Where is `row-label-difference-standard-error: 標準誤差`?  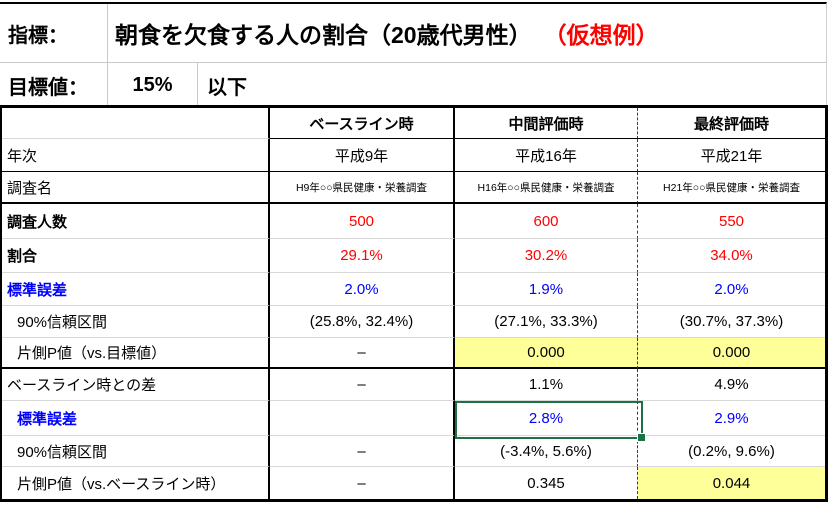 row-label-difference-standard-error: 標準誤差 is located at coordinates (136, 418).